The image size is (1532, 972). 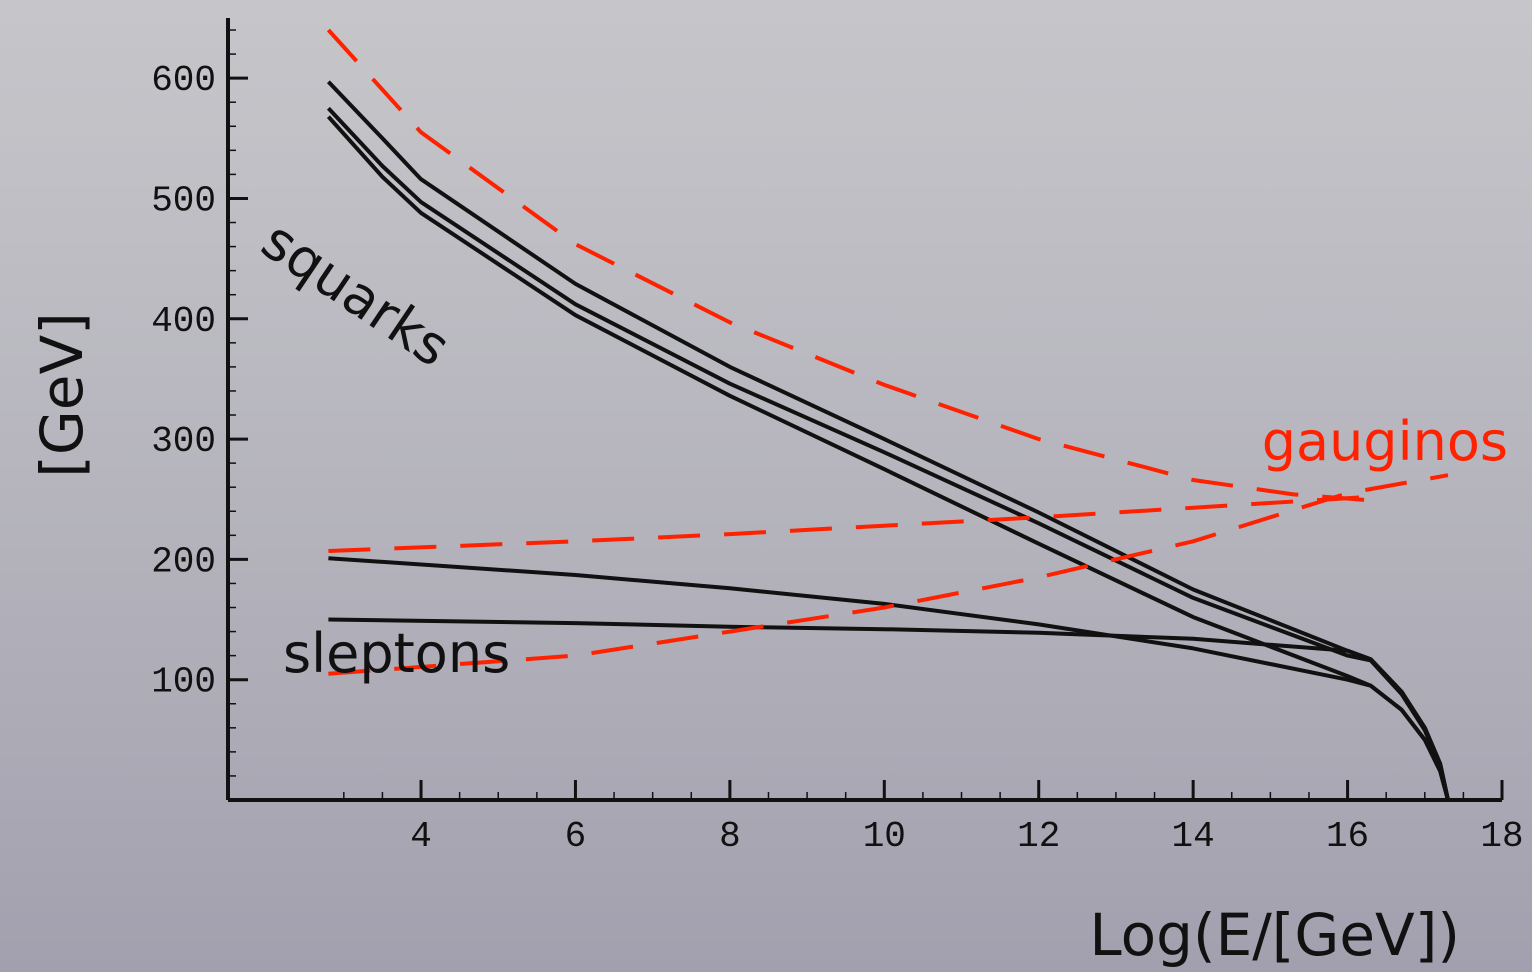 I want to click on x-tick-label: 4, so click(x=421, y=836).